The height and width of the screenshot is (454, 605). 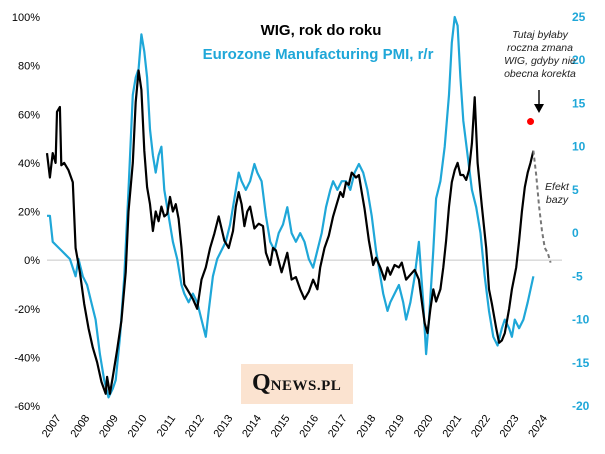 I want to click on x-tick-label: 2007, so click(x=52, y=426).